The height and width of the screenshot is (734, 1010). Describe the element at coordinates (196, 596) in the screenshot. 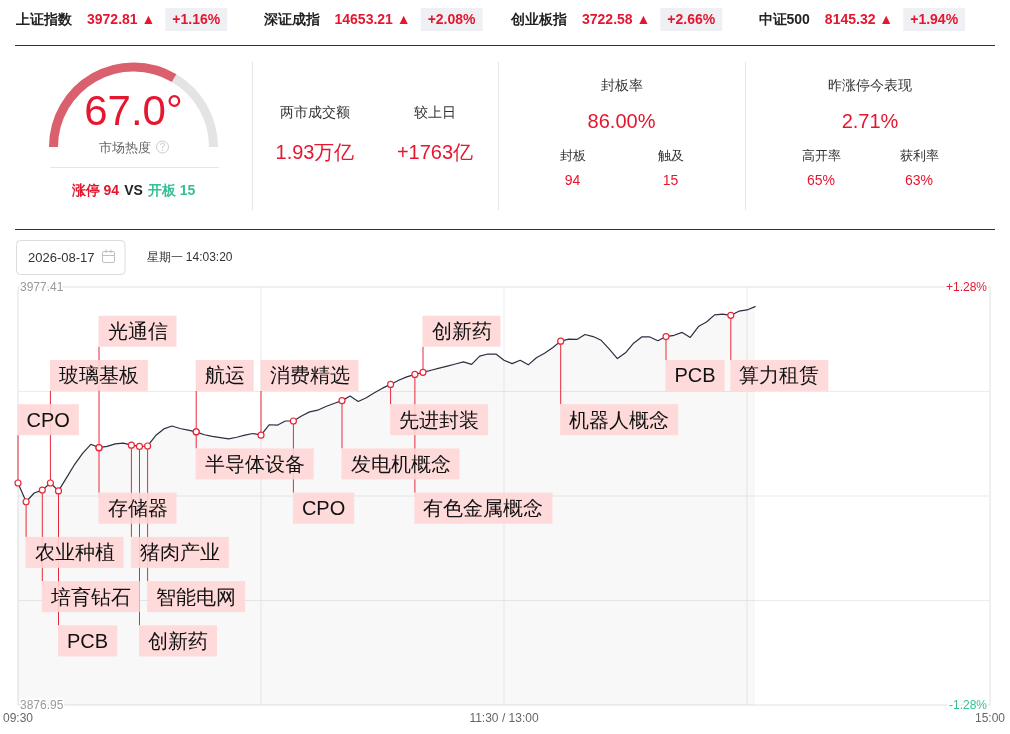

I see `data-label: 智能电网` at that location.